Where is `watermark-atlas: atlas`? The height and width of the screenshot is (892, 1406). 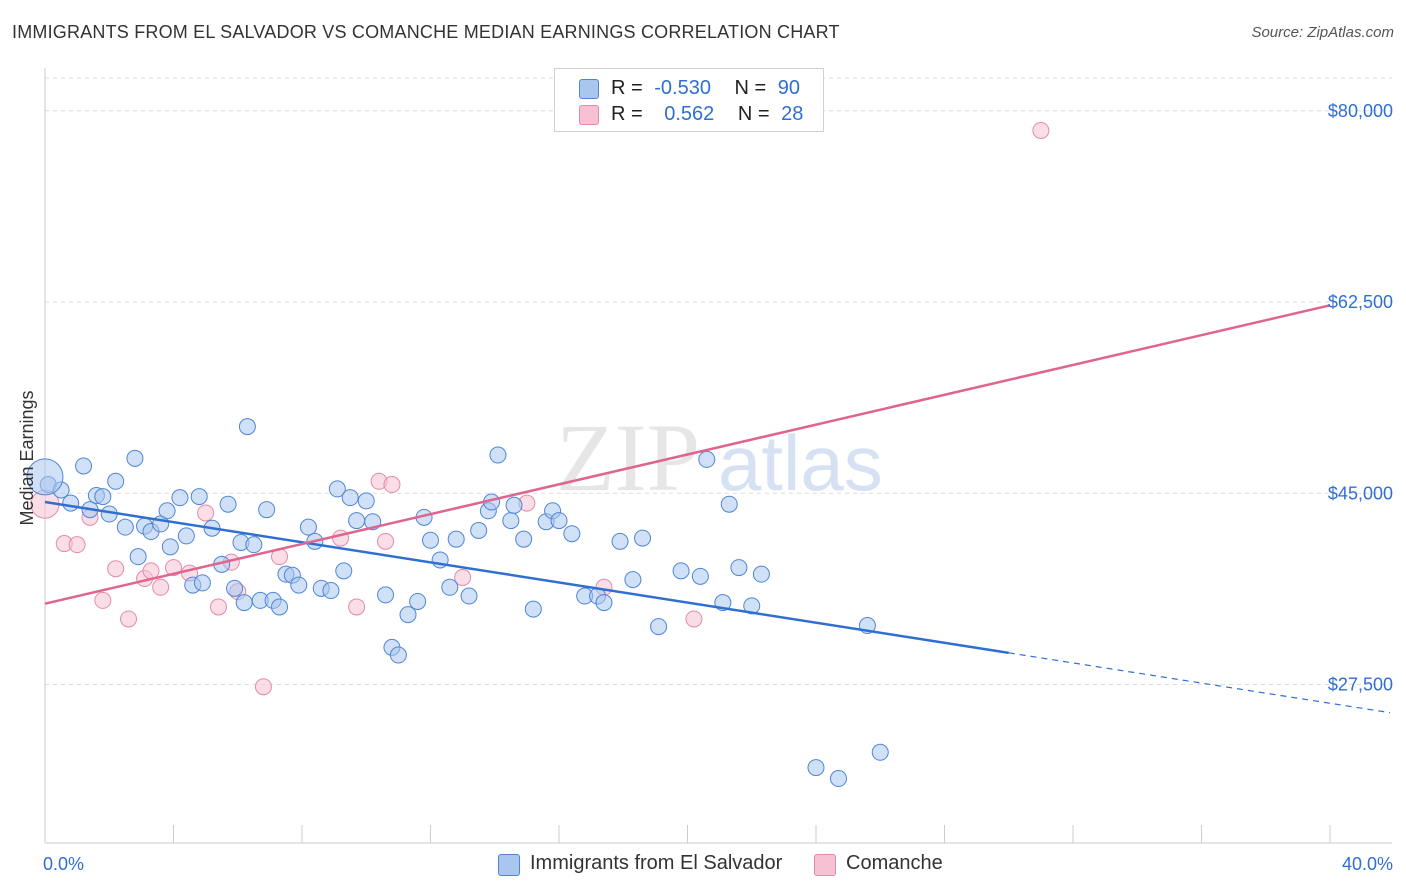
watermark-atlas: atlas is located at coordinates (800, 463).